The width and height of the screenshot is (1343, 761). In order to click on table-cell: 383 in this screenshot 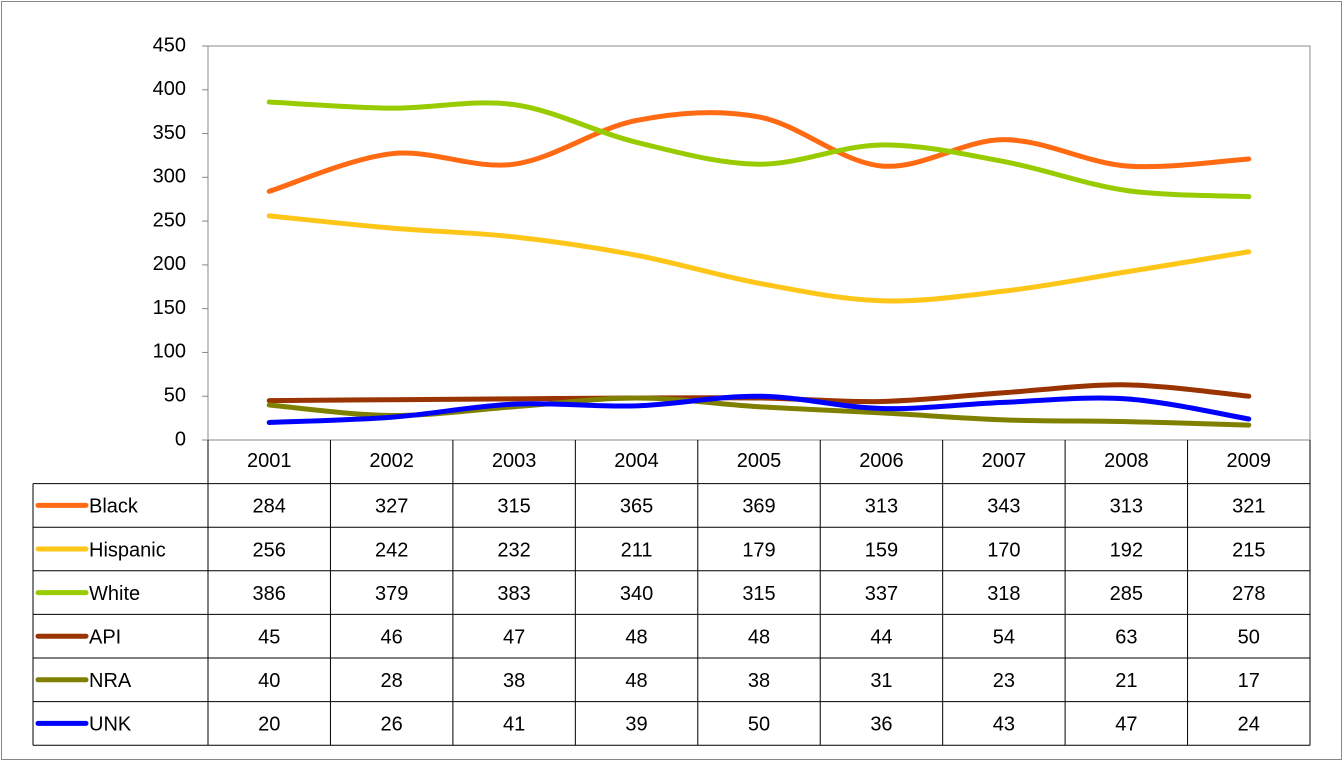, I will do `click(513, 594)`.